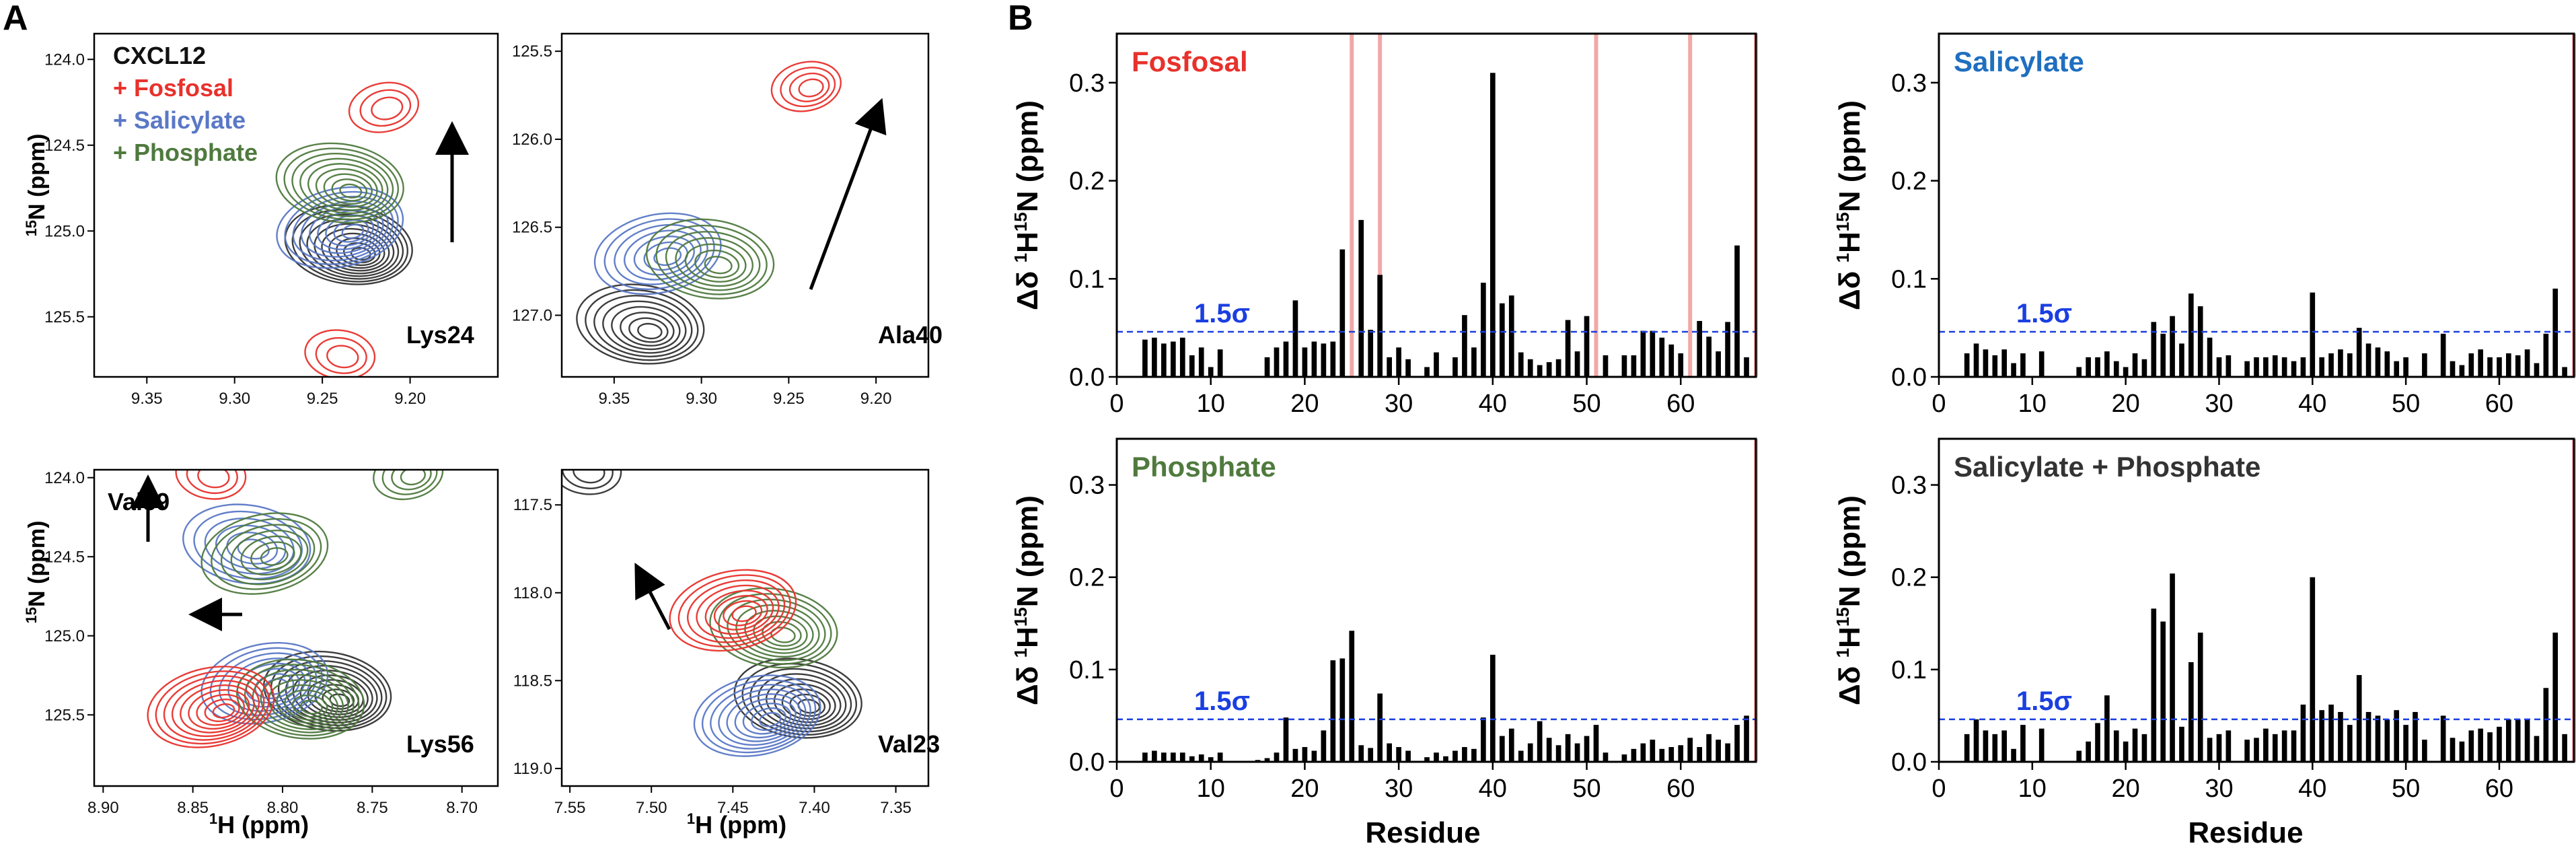 This screenshot has height=852, width=2576. I want to click on x-tick-label: 7.45, so click(733, 808).